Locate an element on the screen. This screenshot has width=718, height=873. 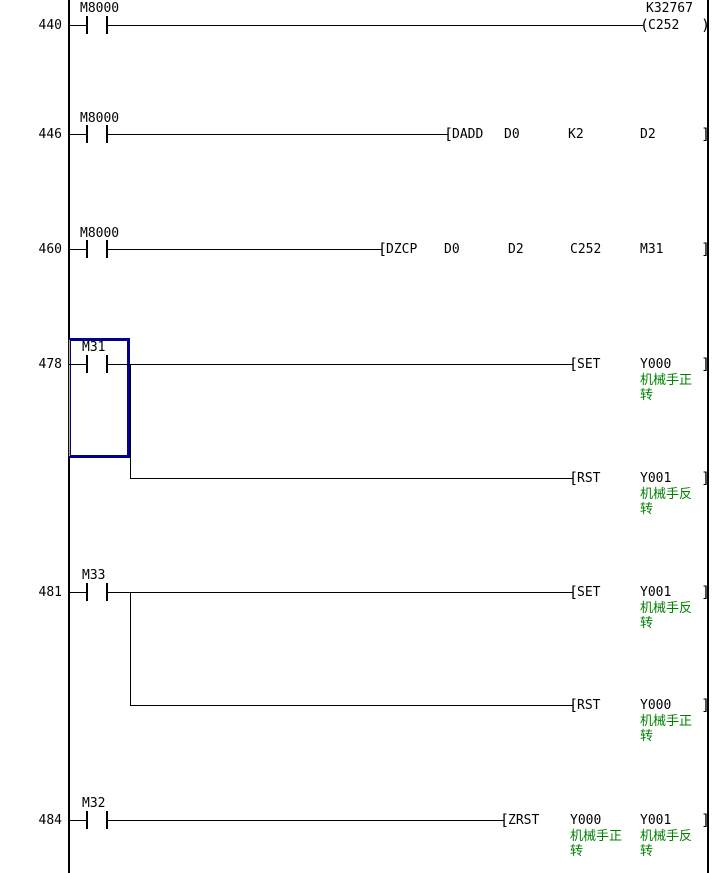
coil-preset-440: K32767 is located at coordinates (669, 8).